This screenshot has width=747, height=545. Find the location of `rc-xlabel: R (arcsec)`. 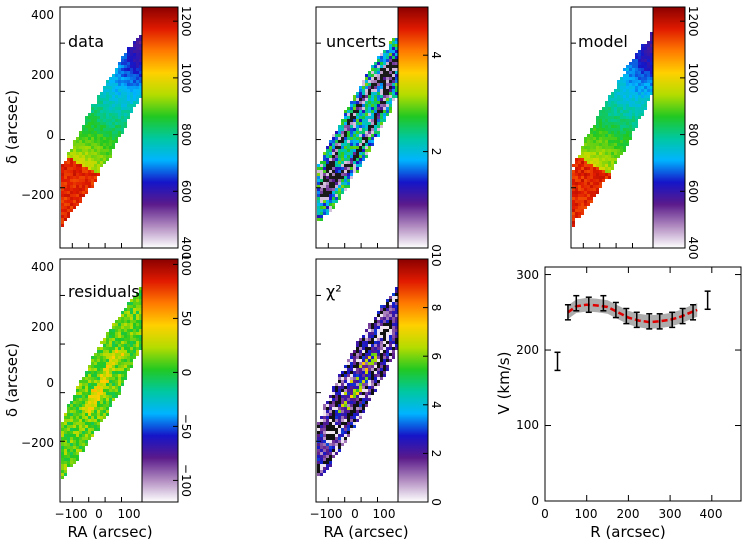

rc-xlabel: R (arcsec) is located at coordinates (627, 532).